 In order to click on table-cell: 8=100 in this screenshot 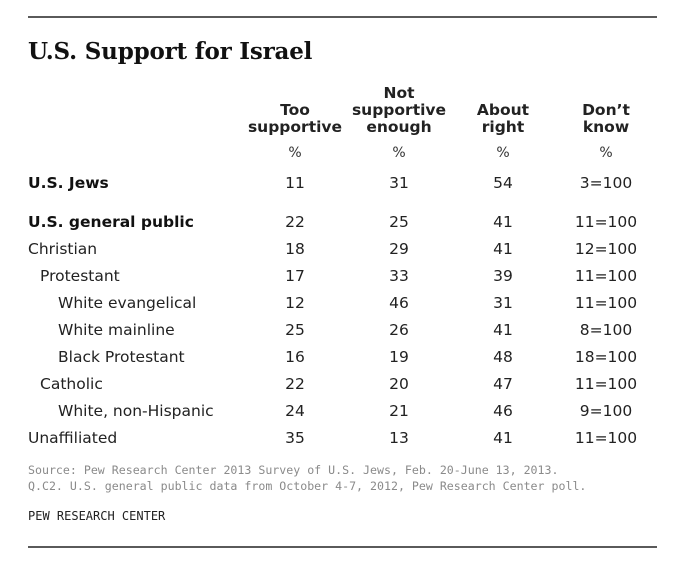, I will do `click(606, 330)`.